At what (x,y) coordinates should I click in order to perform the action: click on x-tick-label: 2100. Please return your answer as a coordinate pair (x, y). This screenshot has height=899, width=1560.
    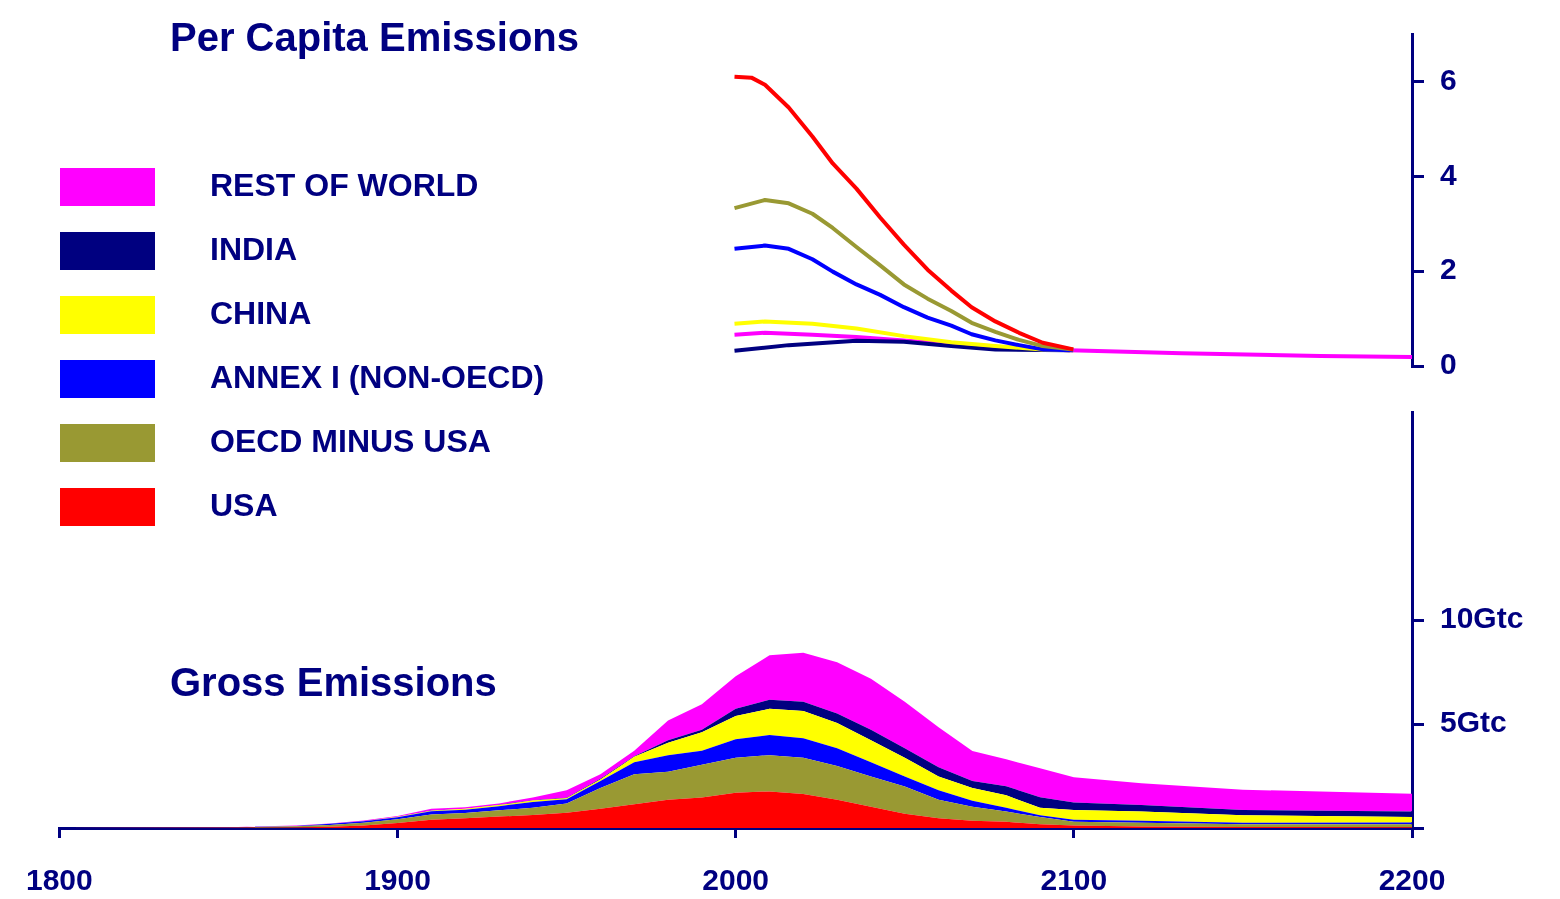
    Looking at the image, I should click on (1074, 880).